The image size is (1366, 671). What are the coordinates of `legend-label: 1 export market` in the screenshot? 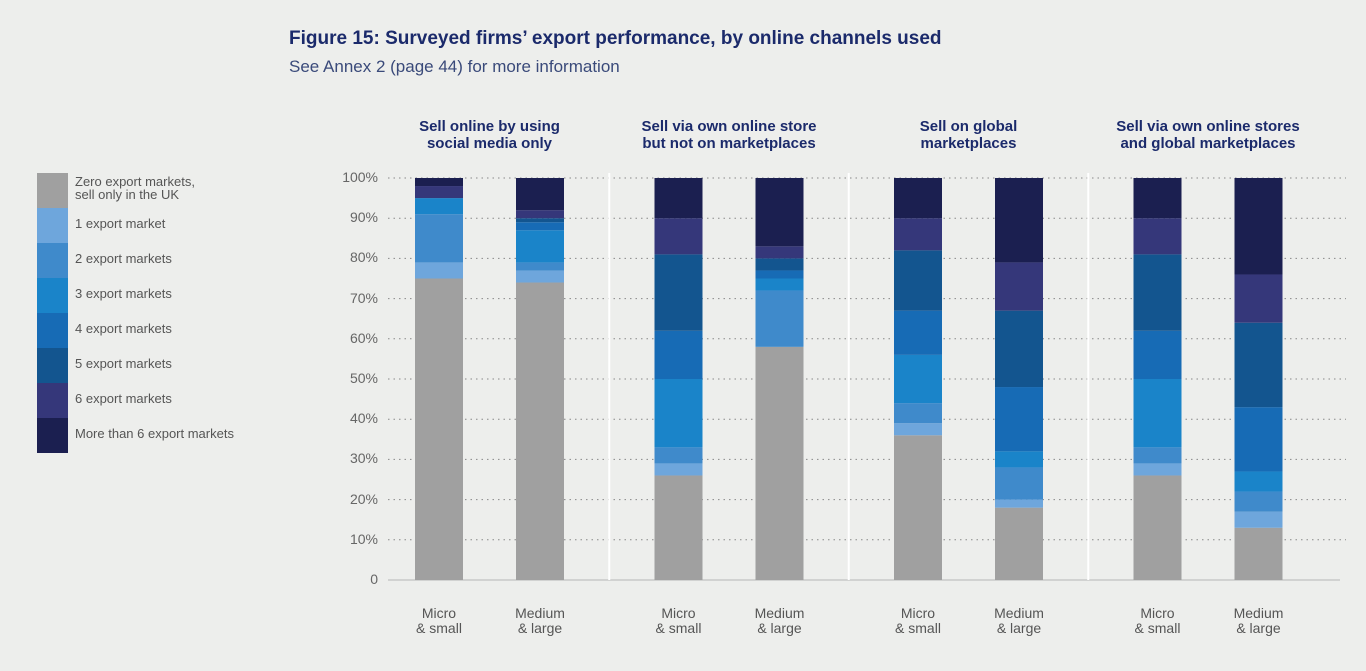 It's located at (120, 223).